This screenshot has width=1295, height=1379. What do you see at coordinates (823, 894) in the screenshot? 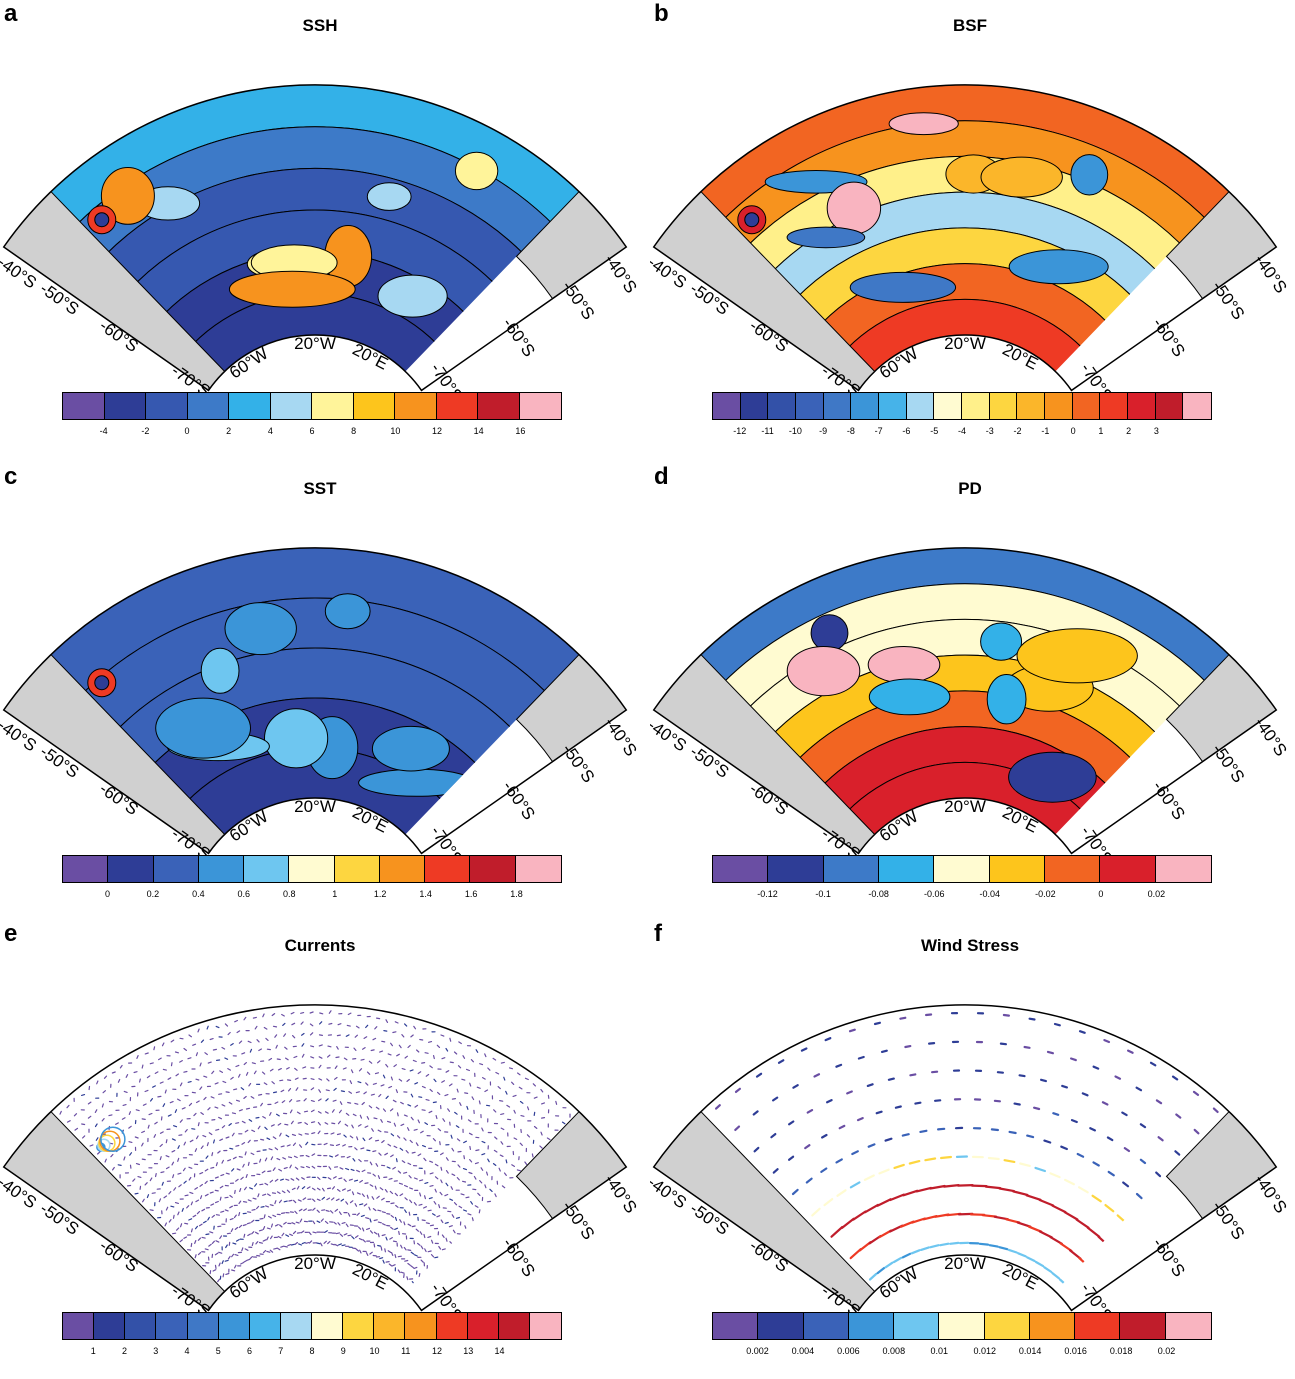
I see `colorbar-tick-label: -0.1` at bounding box center [823, 894].